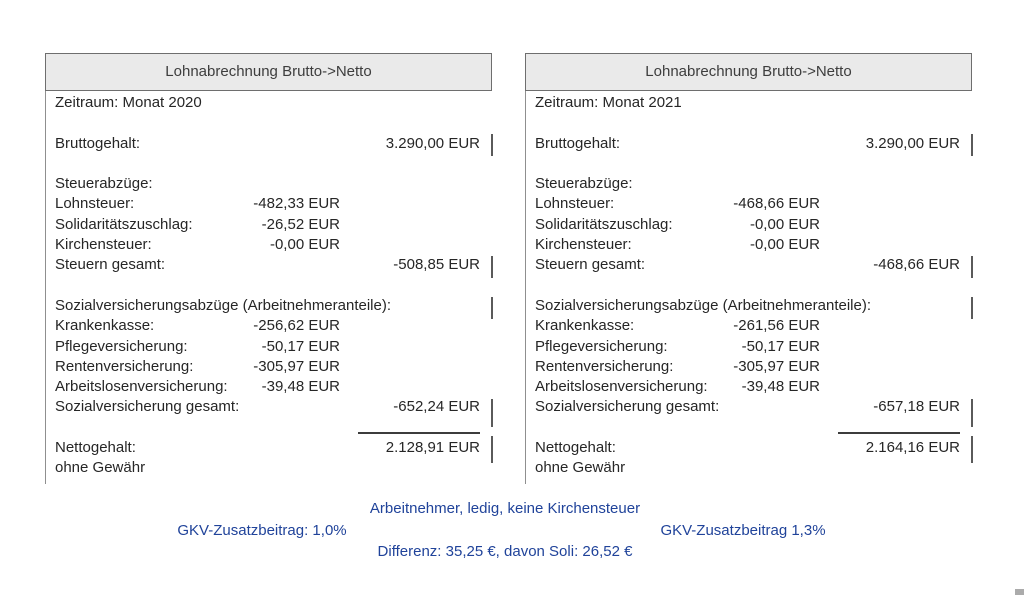  Describe the element at coordinates (912, 448) in the screenshot. I see `net-total: 2.164,16 EUR` at that location.